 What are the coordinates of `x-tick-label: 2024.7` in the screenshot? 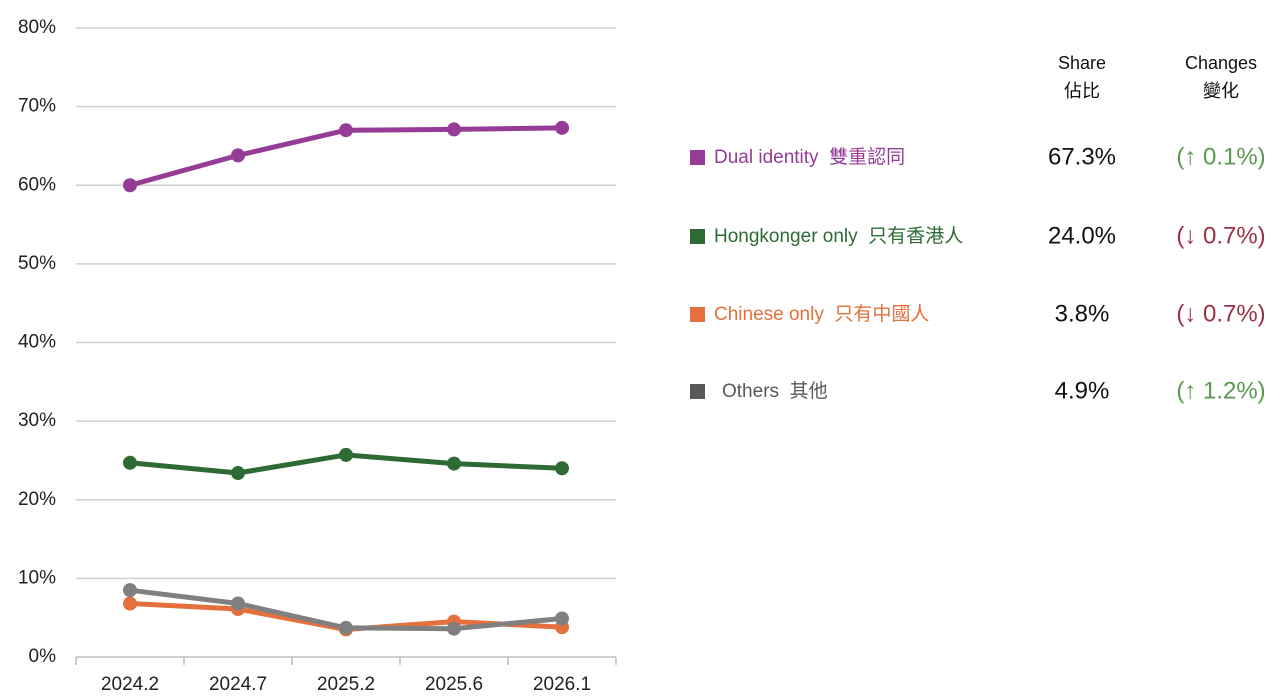 It's located at (238, 684).